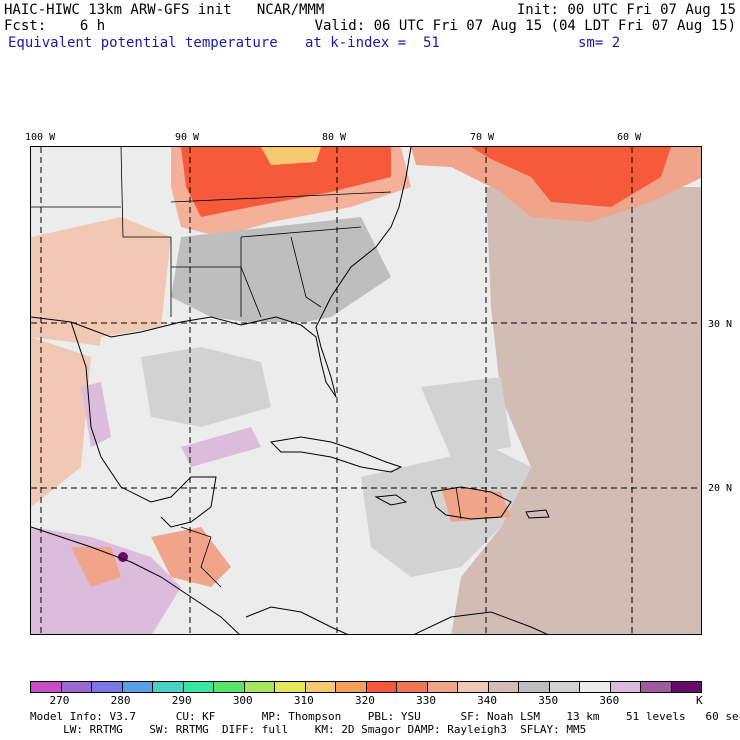 The height and width of the screenshot is (740, 740). Describe the element at coordinates (458, 503) in the screenshot. I see `border-haiti-dr` at that location.